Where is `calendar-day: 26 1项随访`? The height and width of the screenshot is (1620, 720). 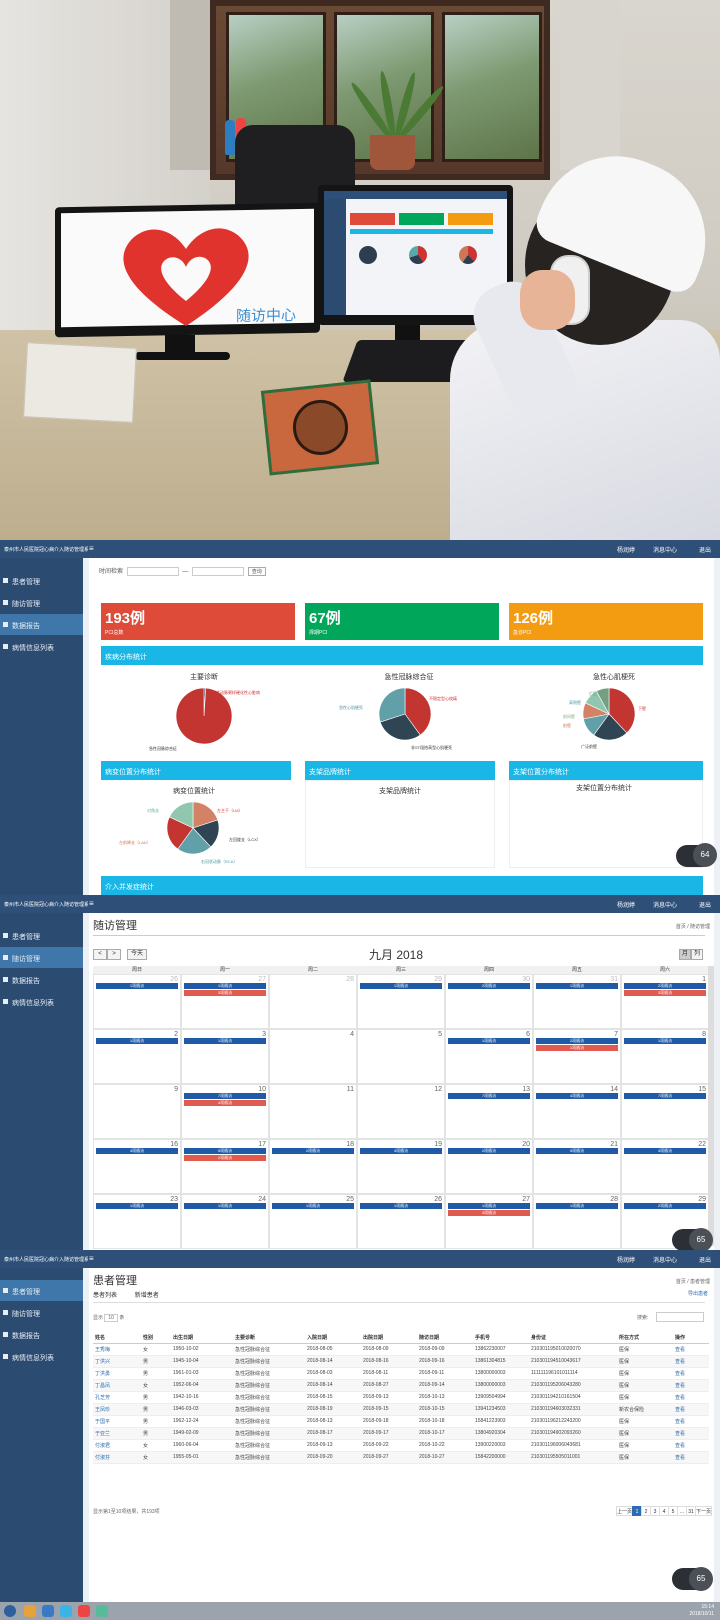
calendar-day: 26 1项随访 is located at coordinates (137, 1001).